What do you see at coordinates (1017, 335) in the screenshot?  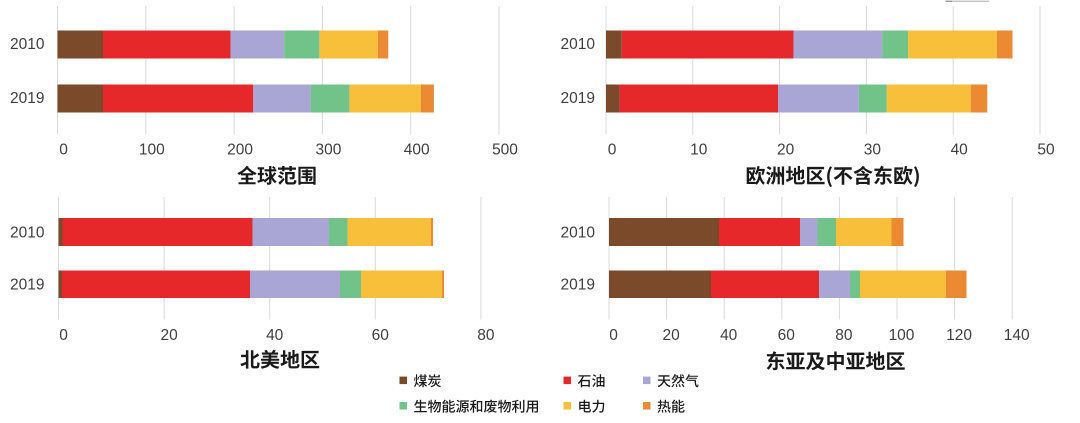 I see `svg-text: 140` at bounding box center [1017, 335].